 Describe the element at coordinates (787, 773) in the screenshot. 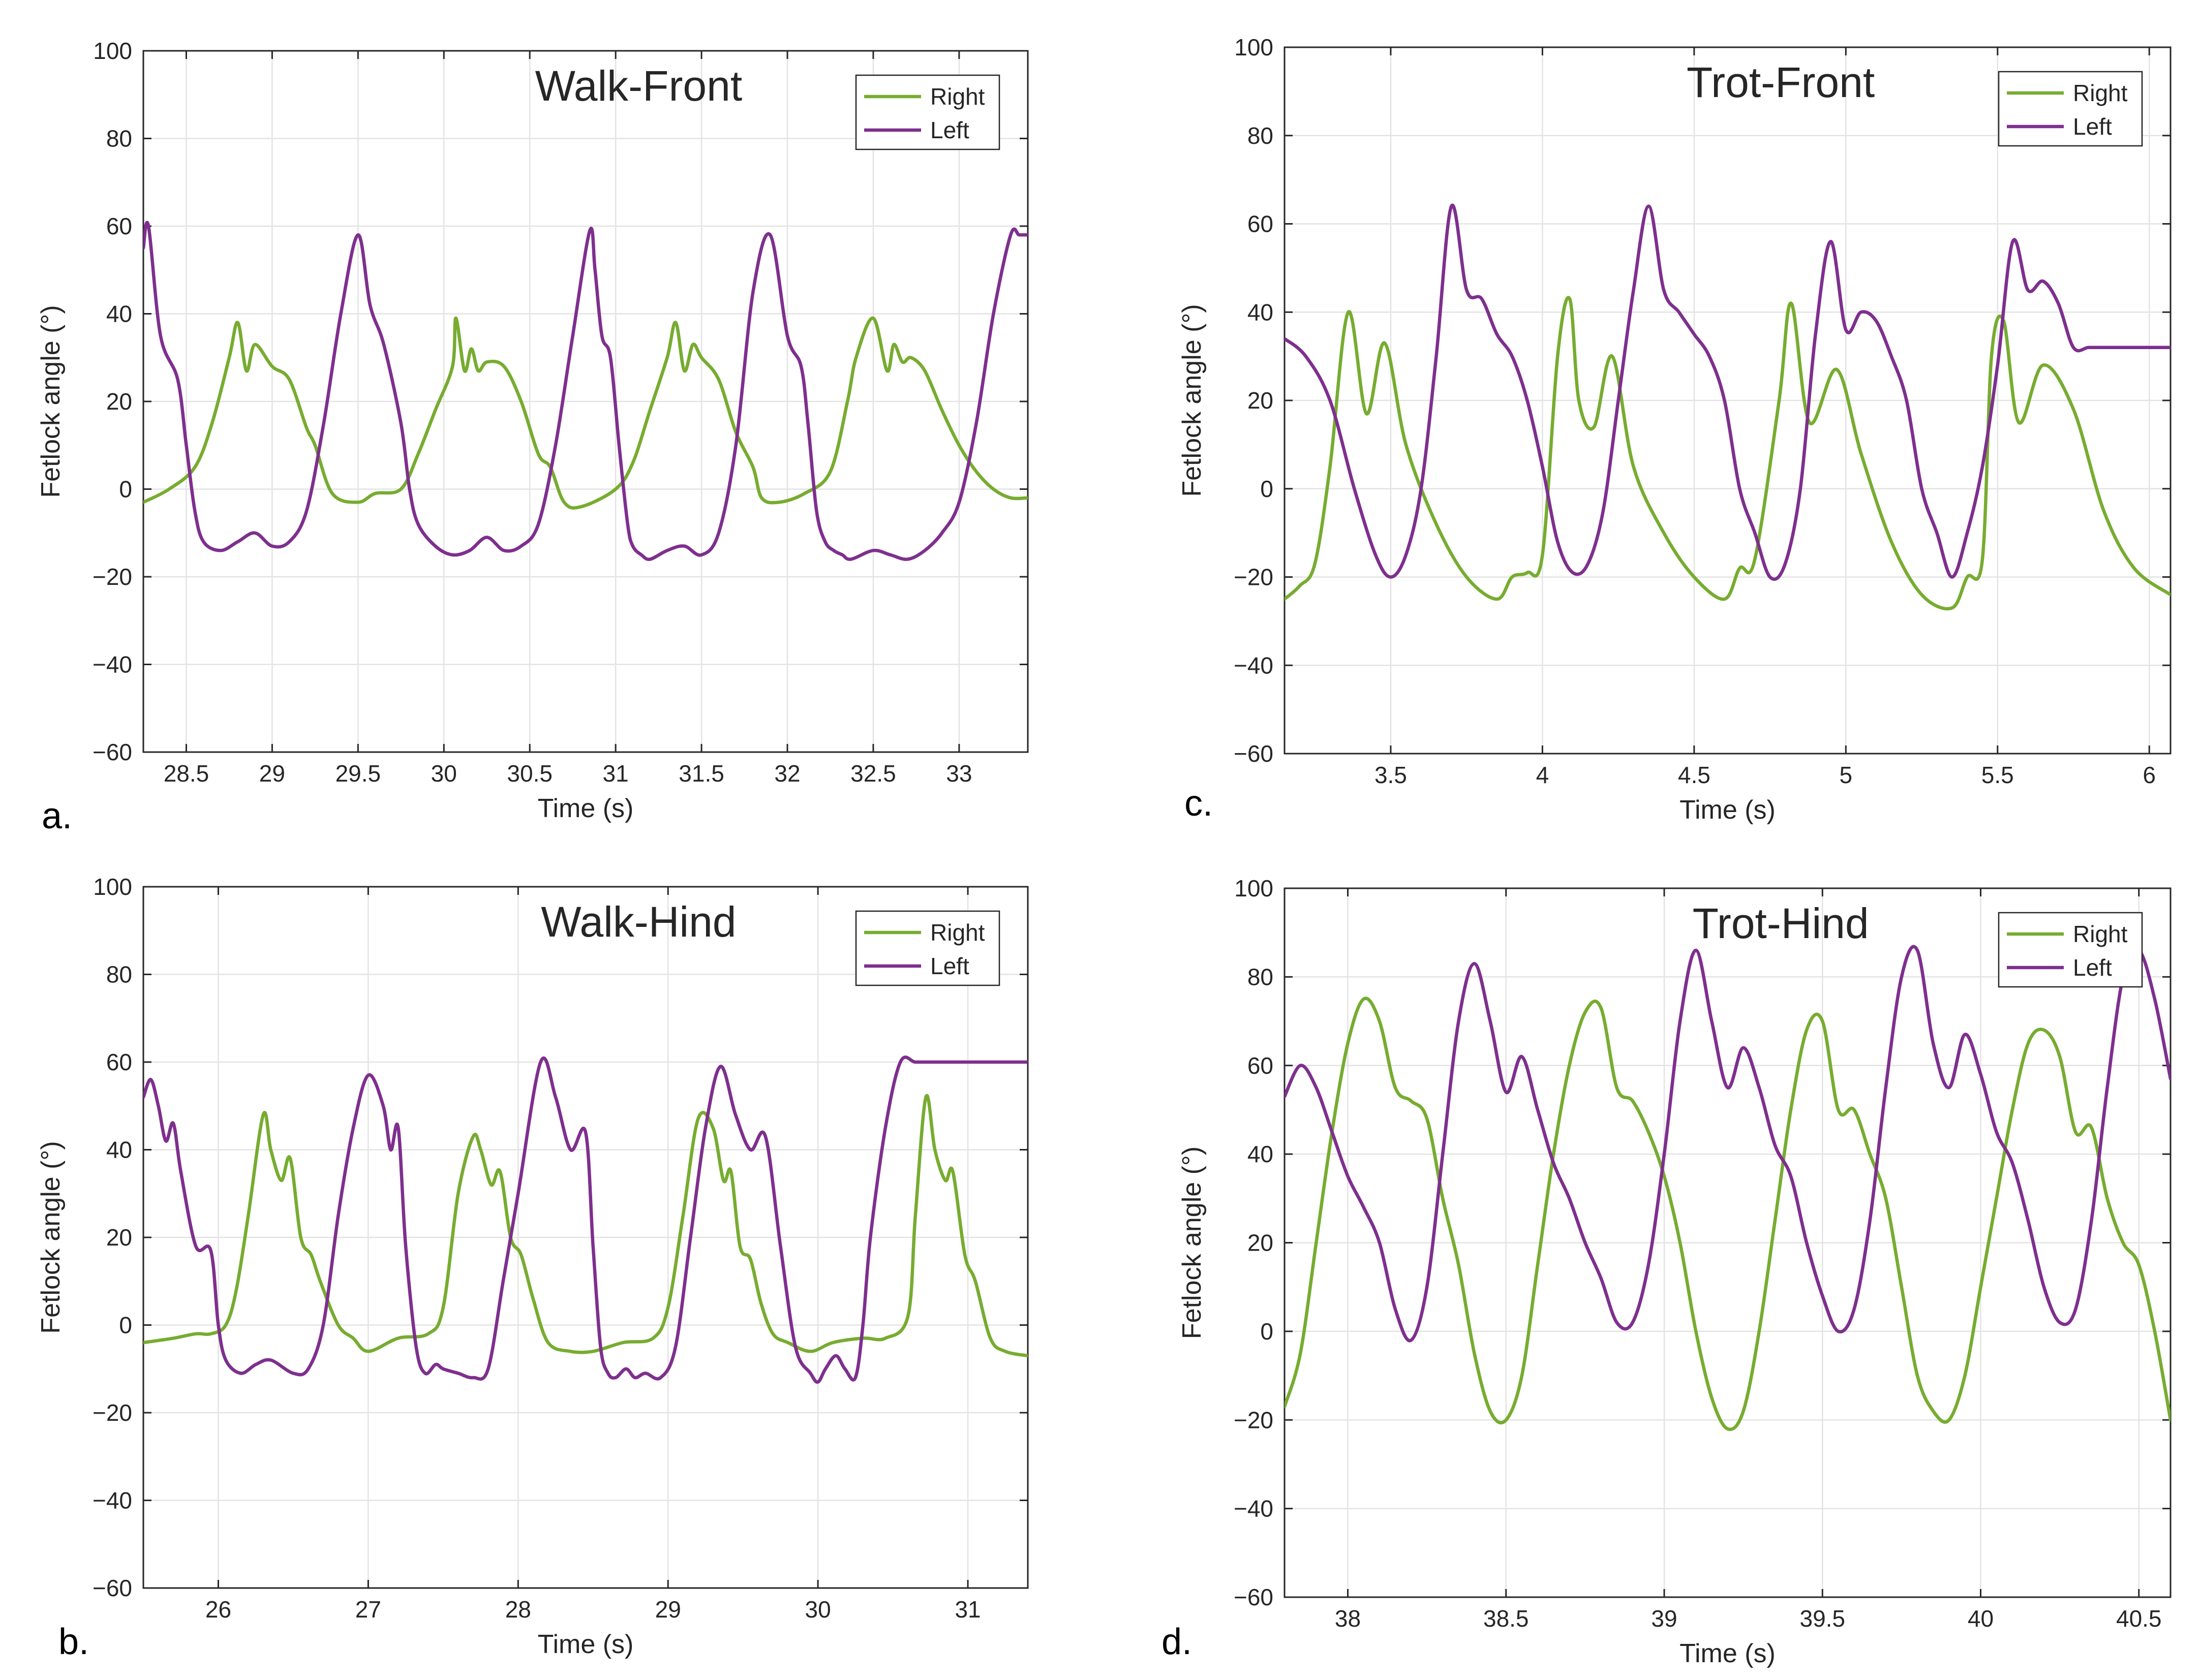

I see `x-tick-label: 32` at that location.